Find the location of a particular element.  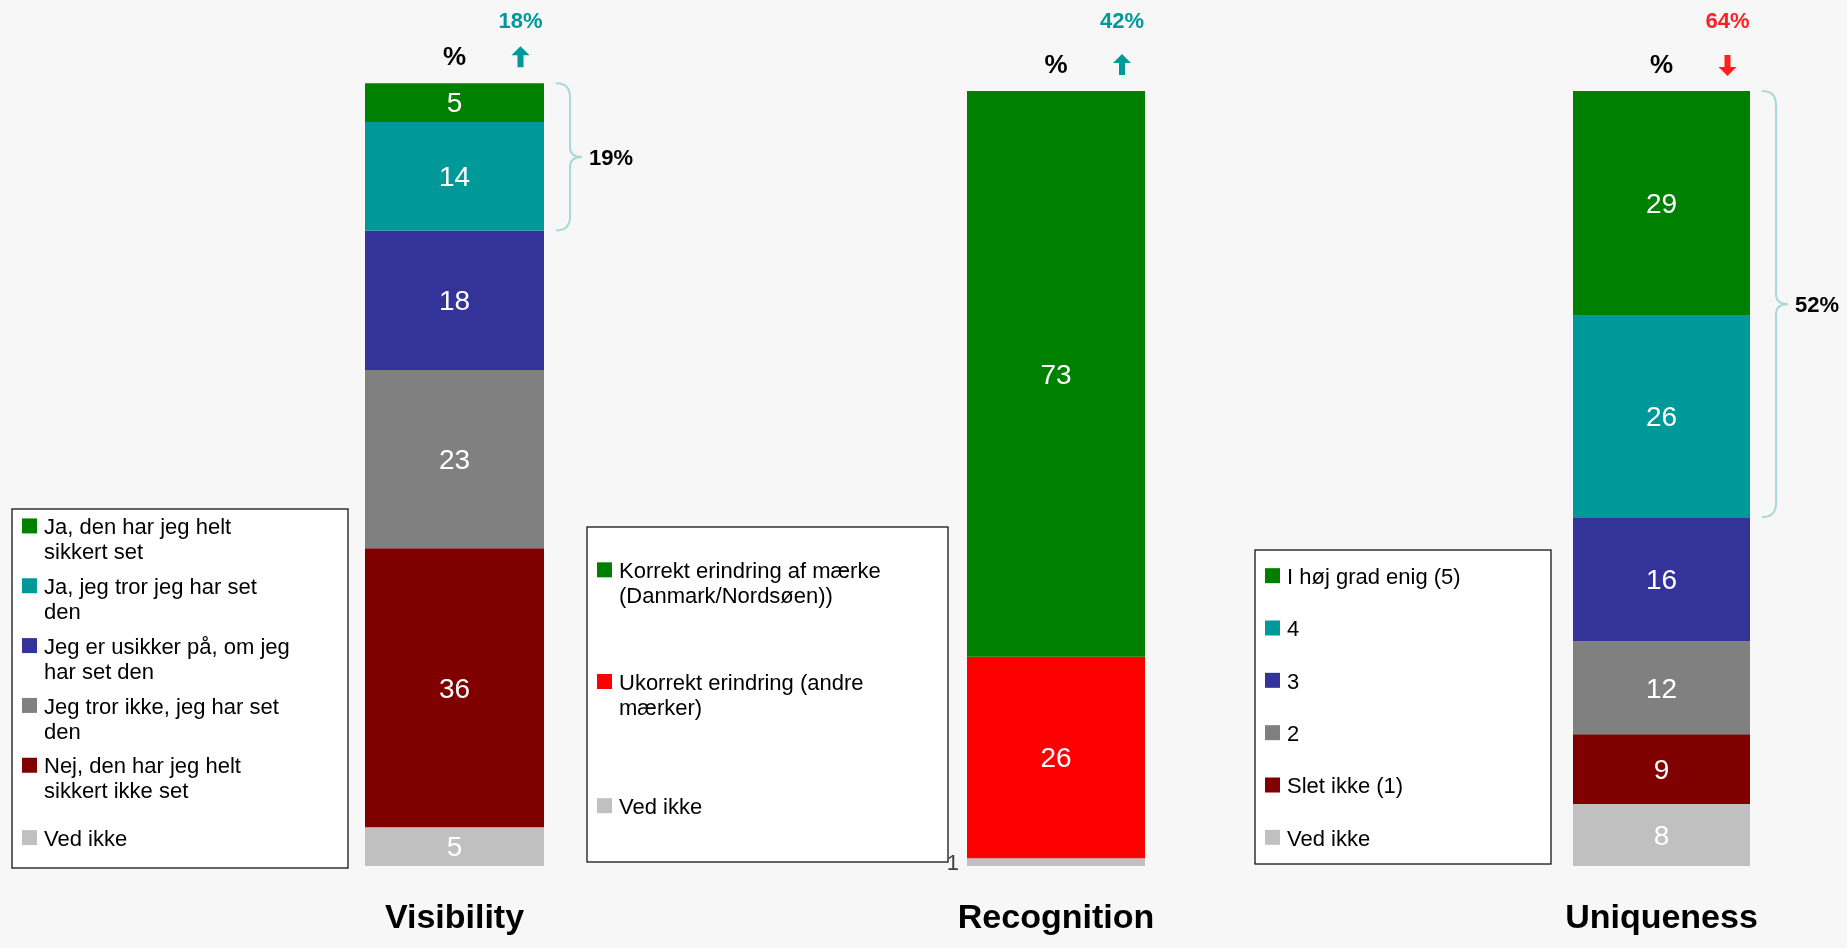

data-label: 23 is located at coordinates (454, 459).